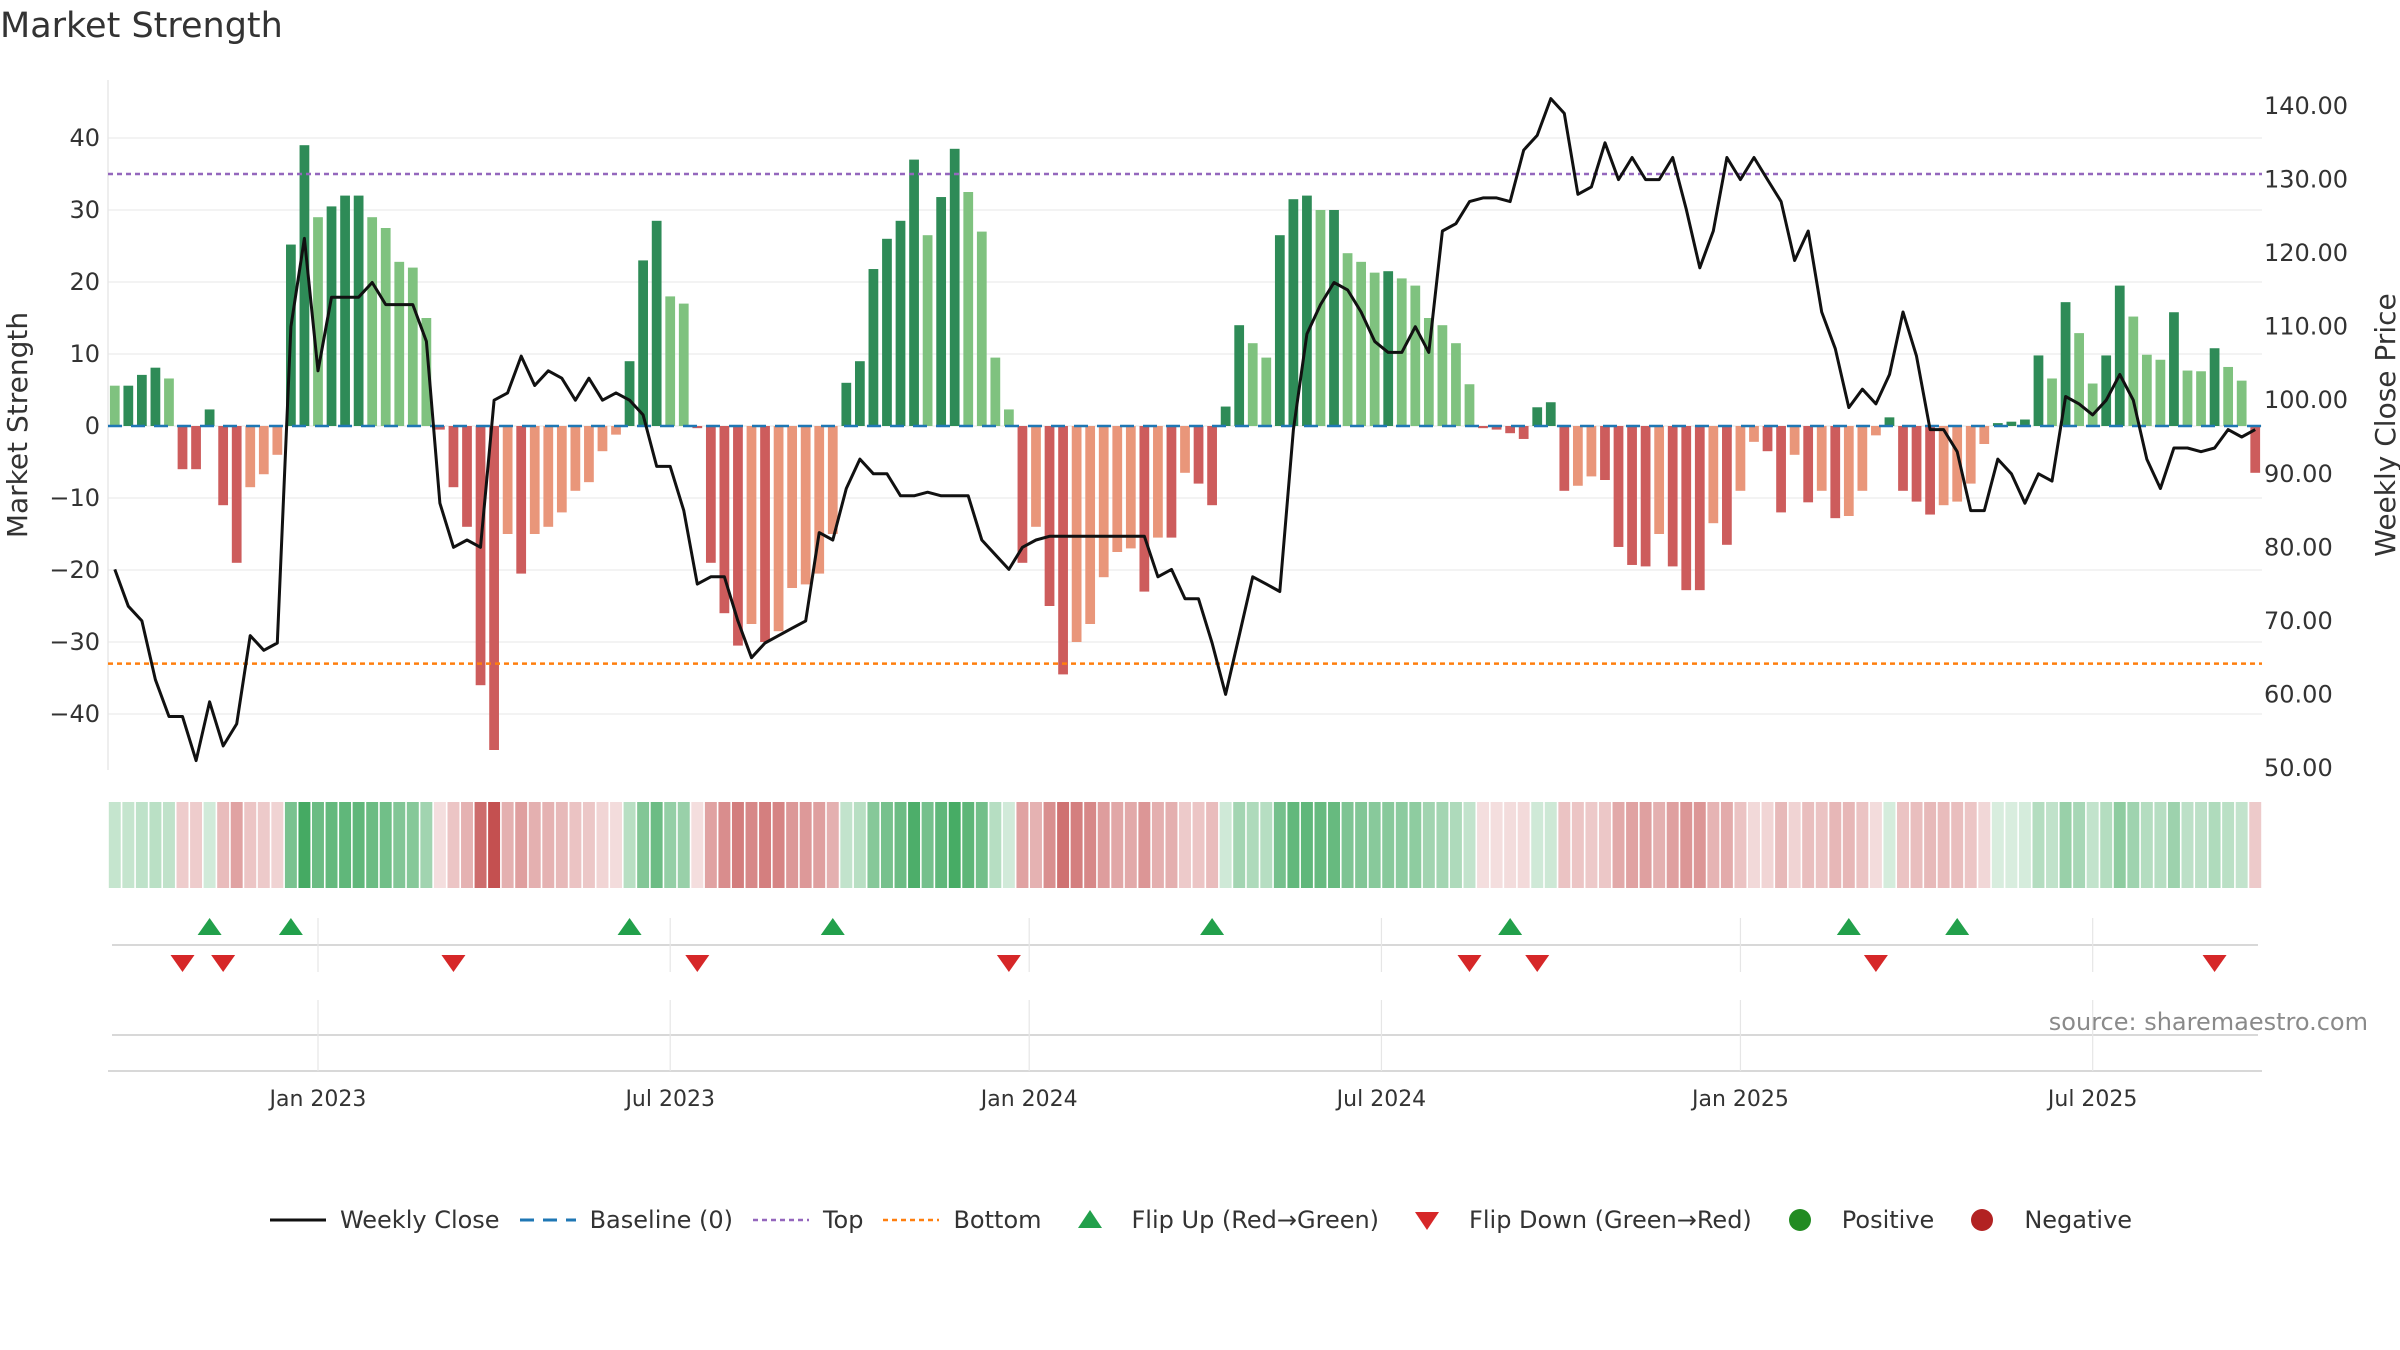 This screenshot has width=2400, height=1350. What do you see at coordinates (1028, 1099) in the screenshot?
I see `x-tick-label: Jan 2024` at bounding box center [1028, 1099].